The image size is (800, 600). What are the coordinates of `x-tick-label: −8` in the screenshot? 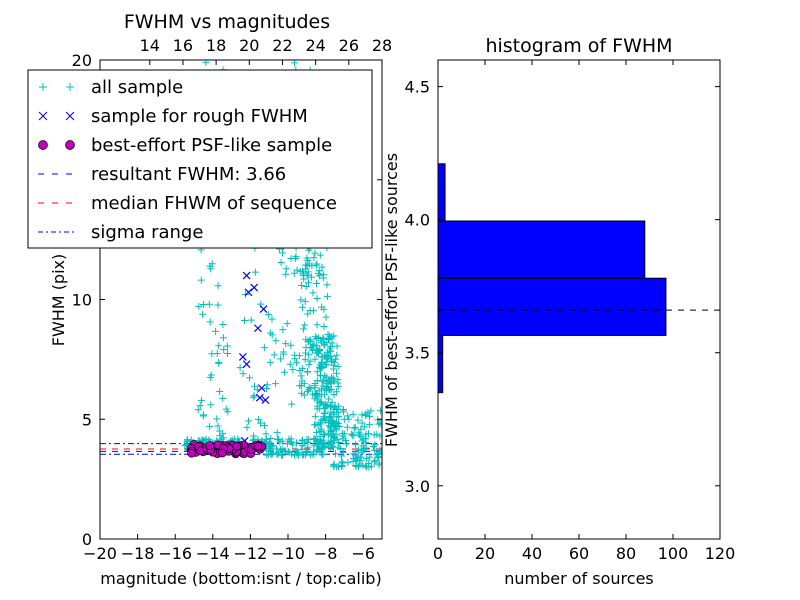 It's located at (326, 553).